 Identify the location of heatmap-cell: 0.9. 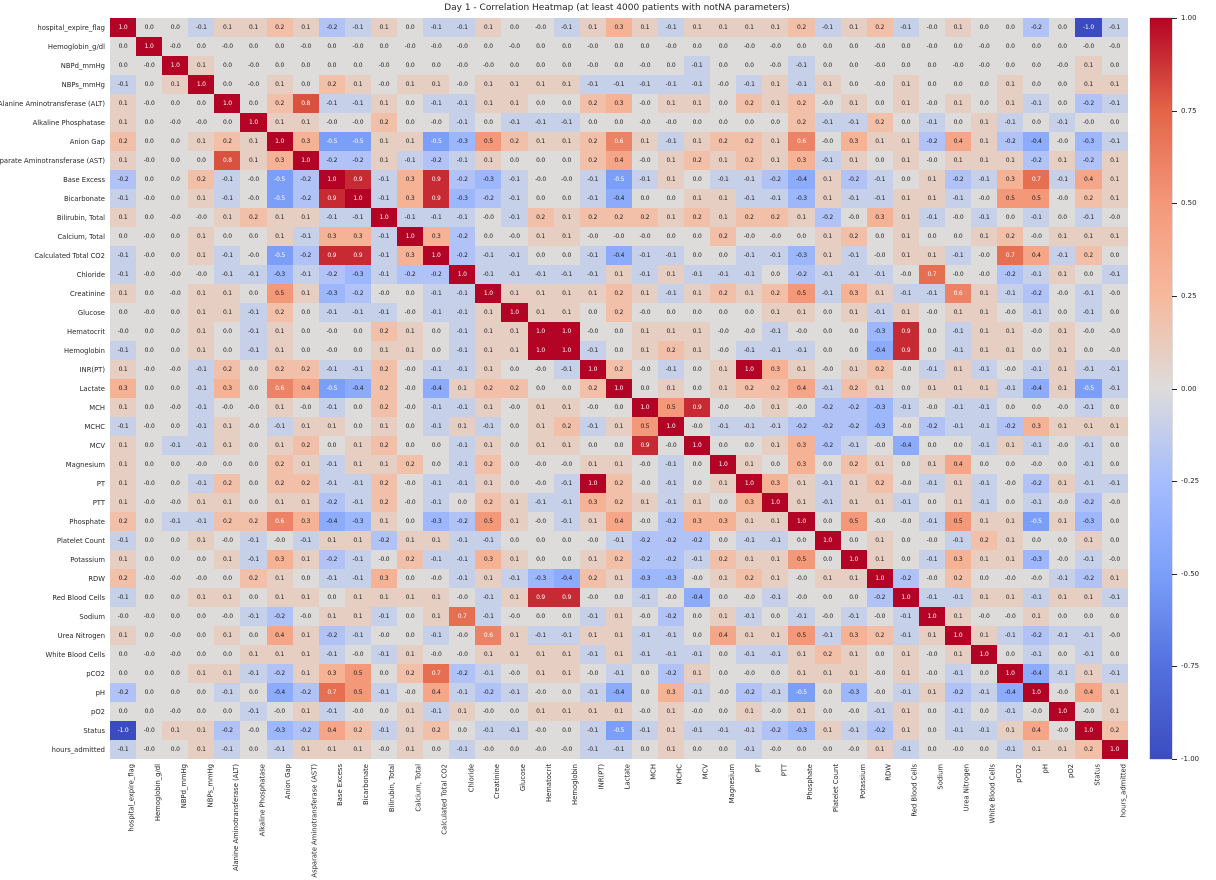
(905, 350).